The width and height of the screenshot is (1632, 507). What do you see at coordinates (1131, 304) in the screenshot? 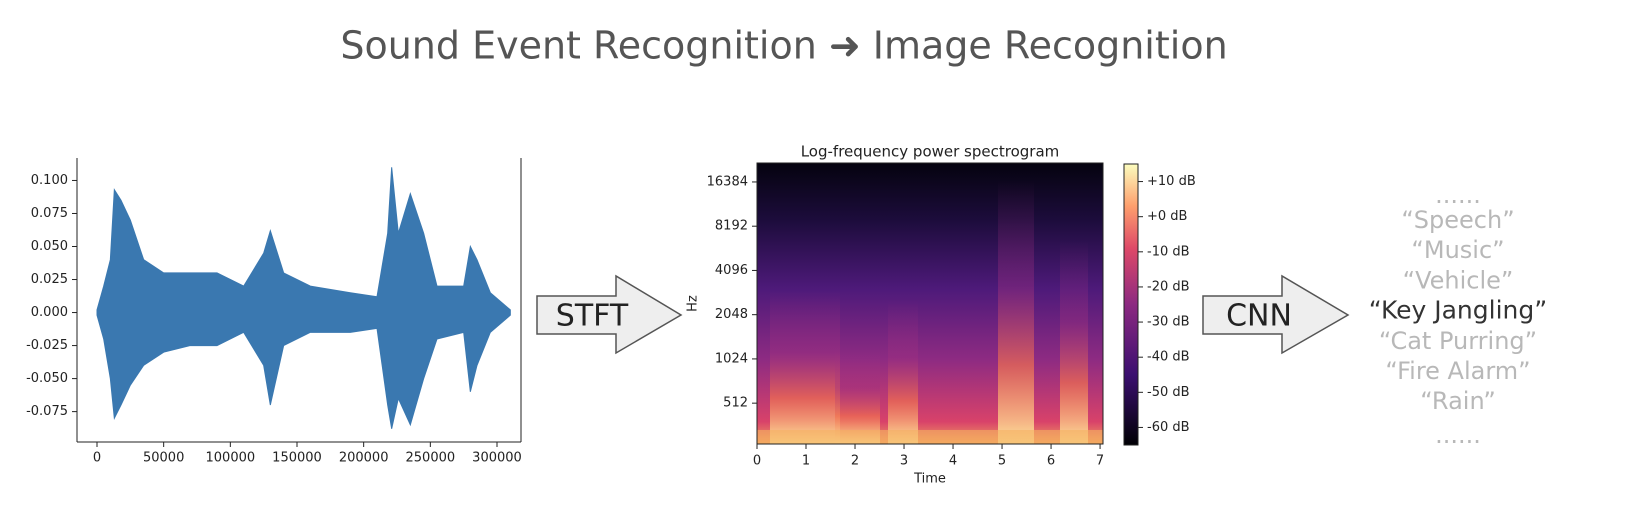
I see `colorbar` at bounding box center [1131, 304].